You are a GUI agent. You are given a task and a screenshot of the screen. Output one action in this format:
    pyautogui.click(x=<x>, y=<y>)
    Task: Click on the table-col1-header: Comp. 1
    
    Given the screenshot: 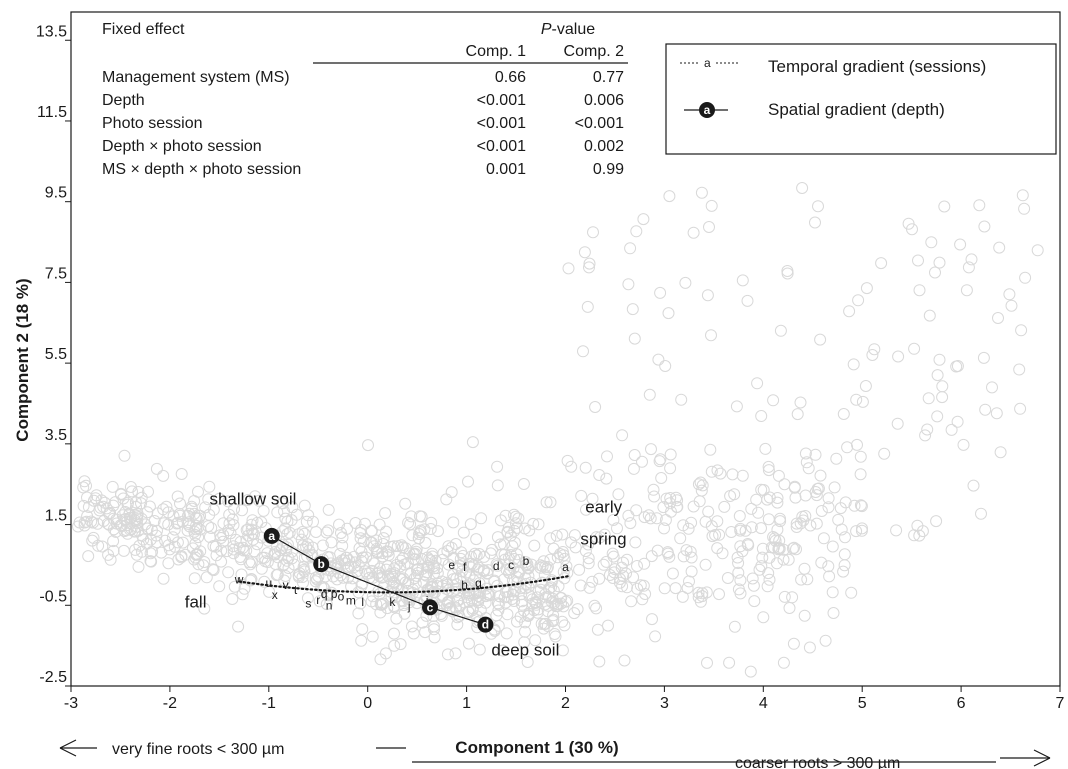 What is the action you would take?
    pyautogui.click(x=496, y=51)
    